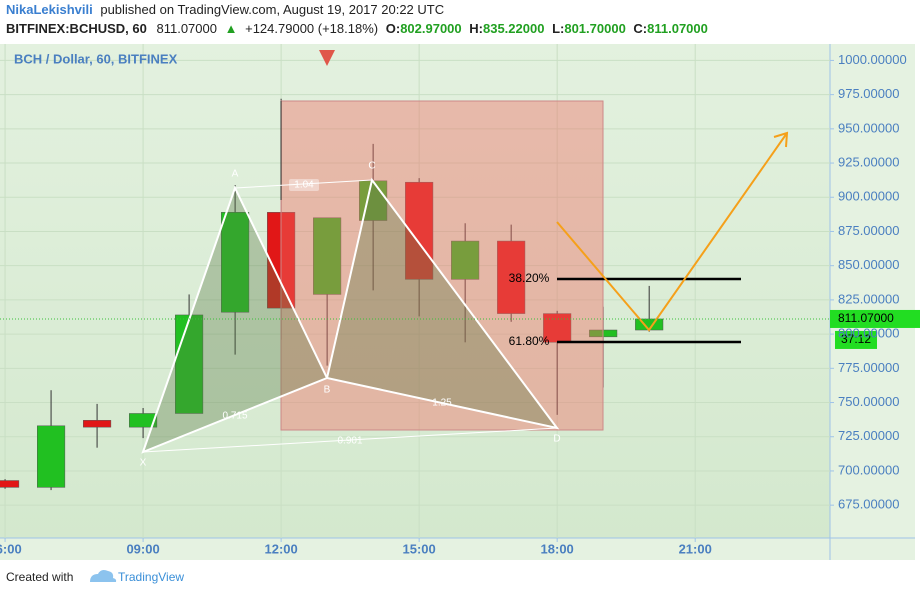 The image size is (923, 596). I want to click on point-label: D, so click(556, 439).